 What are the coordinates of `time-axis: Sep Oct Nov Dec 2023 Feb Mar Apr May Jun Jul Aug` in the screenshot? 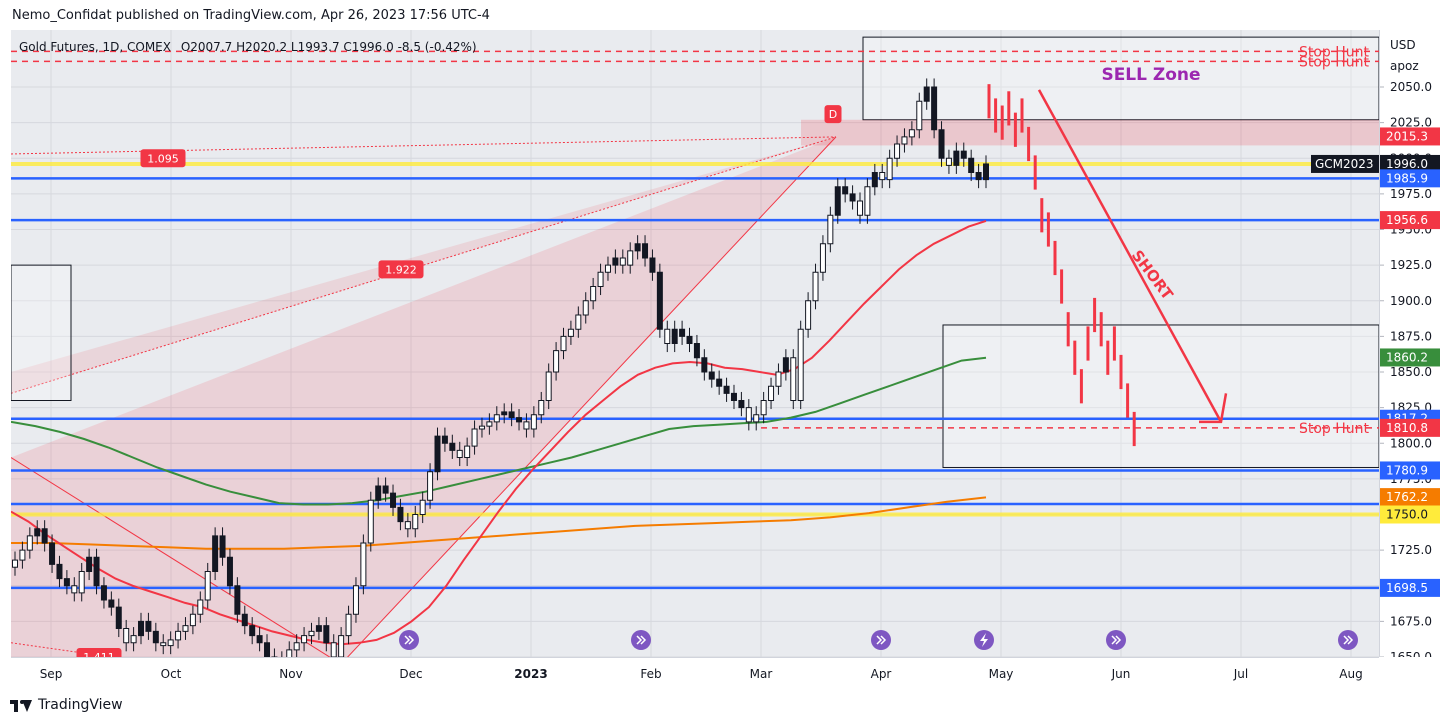 It's located at (695, 672).